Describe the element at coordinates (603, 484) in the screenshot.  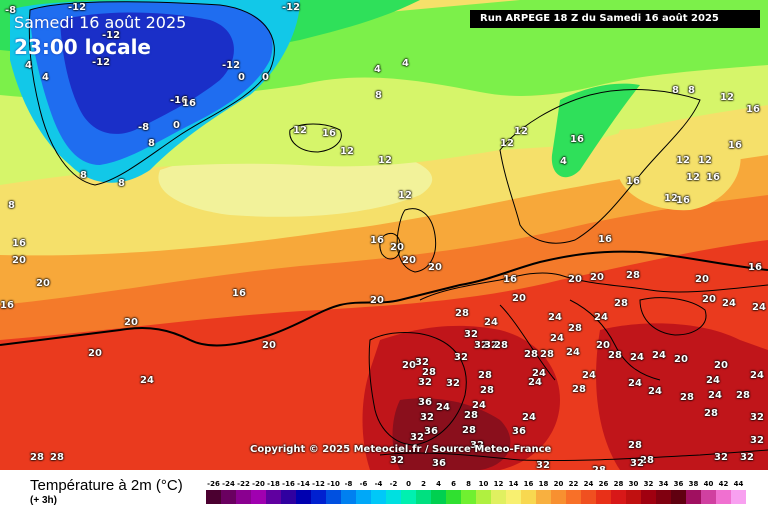
I see `scale-tick-label: 26` at that location.